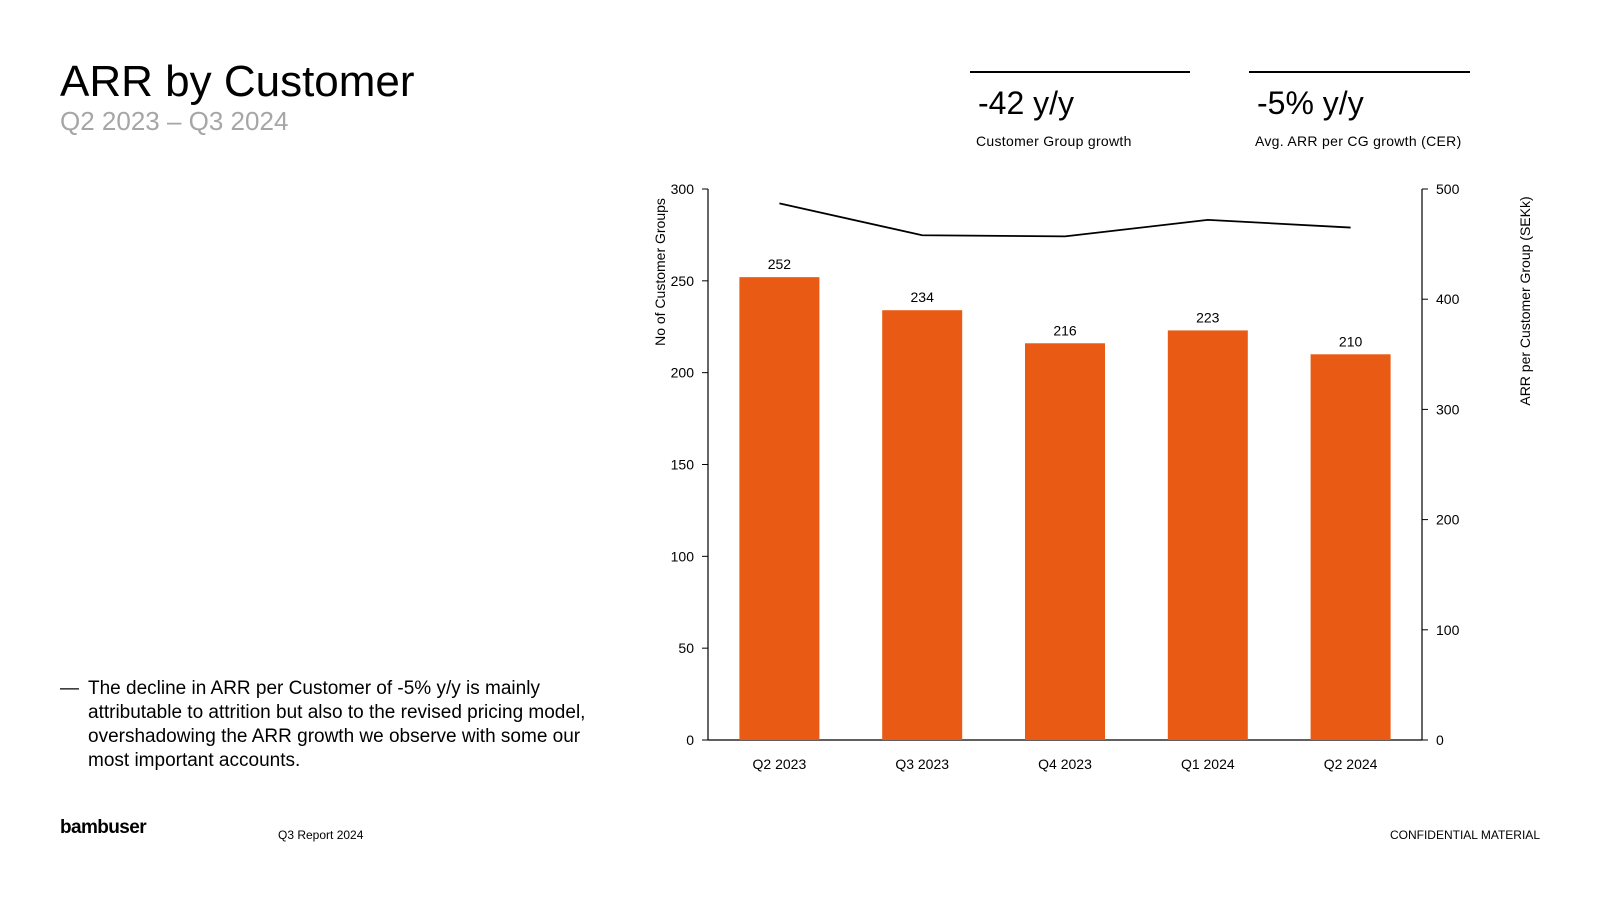 This screenshot has width=1600, height=900. What do you see at coordinates (1351, 764) in the screenshot?
I see `x-tick-label: Q2 2024` at bounding box center [1351, 764].